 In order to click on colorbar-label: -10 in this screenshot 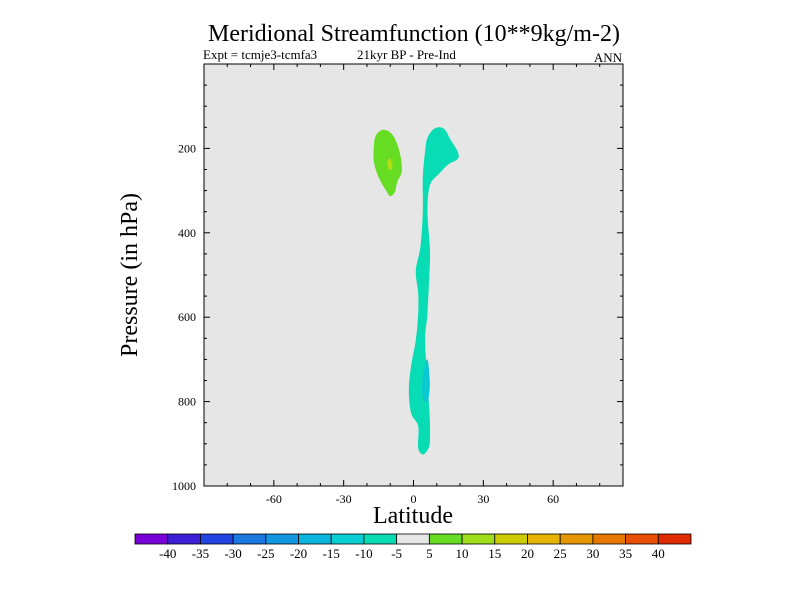, I will do `click(363, 553)`.